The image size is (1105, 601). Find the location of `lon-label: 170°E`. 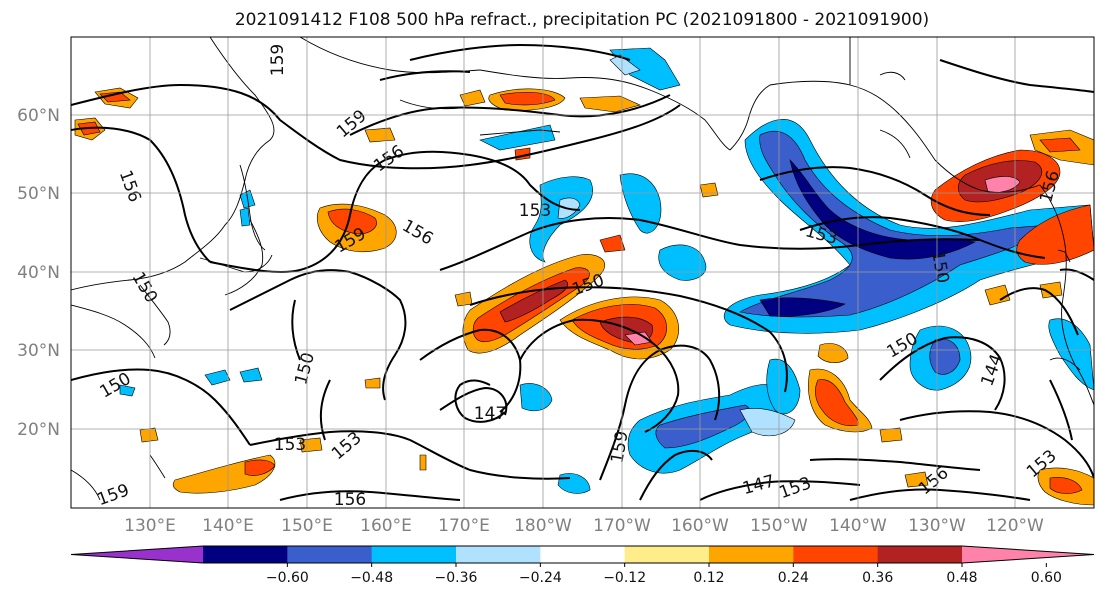

lon-label: 170°E is located at coordinates (464, 526).